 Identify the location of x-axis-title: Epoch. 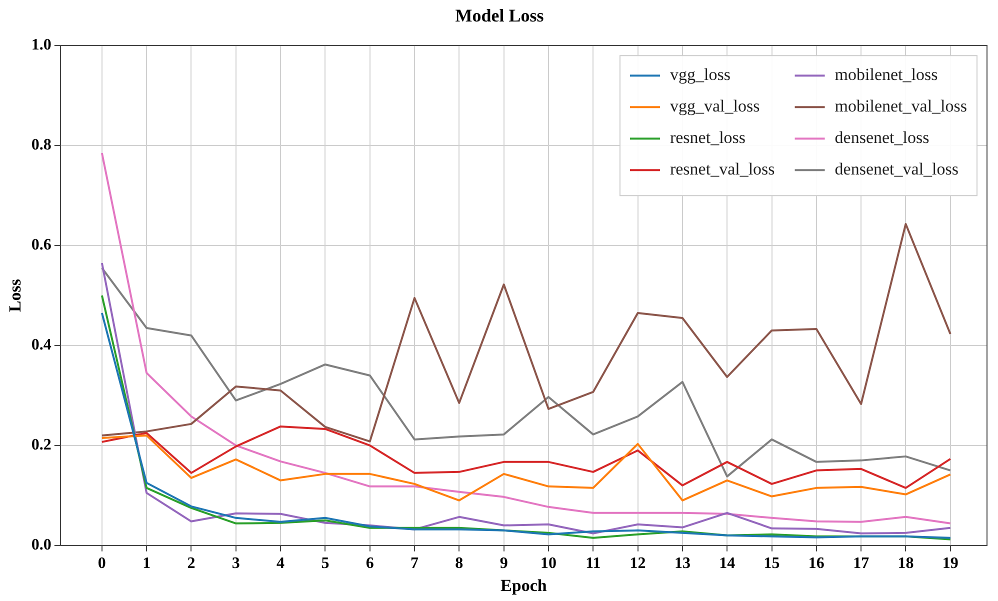
(524, 586).